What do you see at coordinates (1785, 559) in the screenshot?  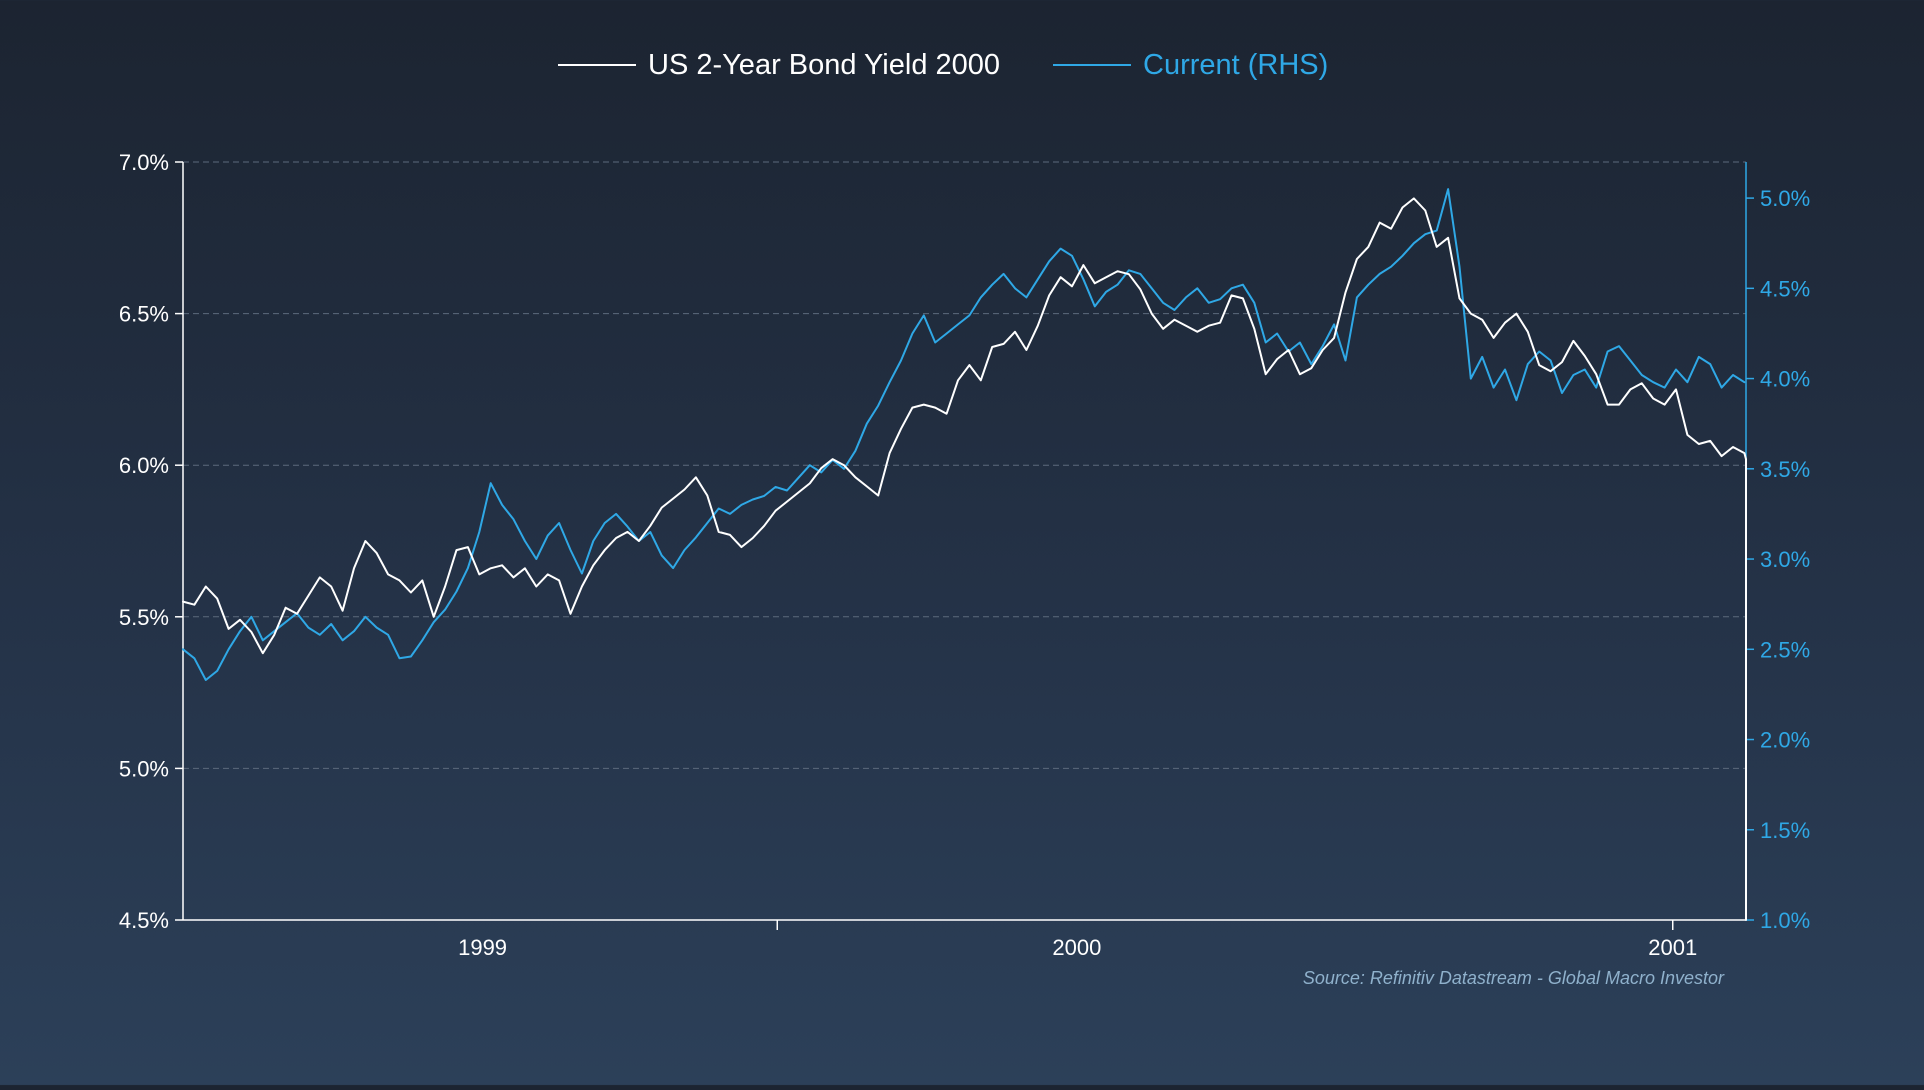 I see `y-right-tick-label: 3.0%` at bounding box center [1785, 559].